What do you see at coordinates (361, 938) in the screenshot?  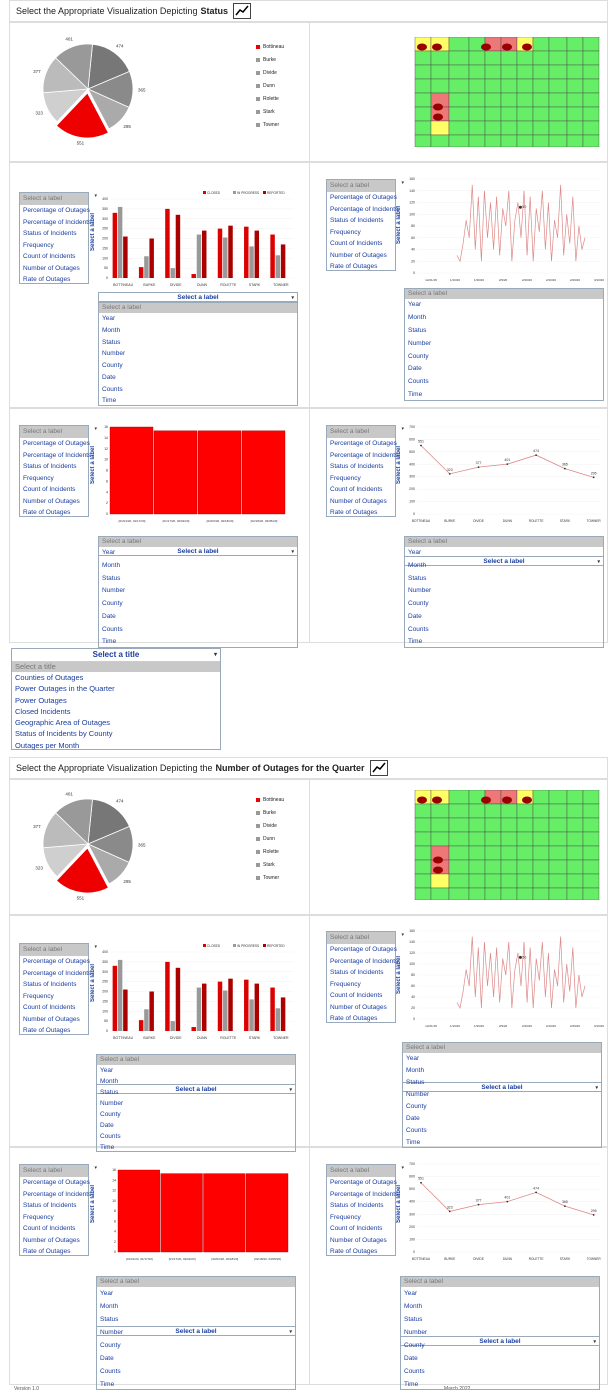 I see `label-list-placeholder: Select a label` at bounding box center [361, 938].